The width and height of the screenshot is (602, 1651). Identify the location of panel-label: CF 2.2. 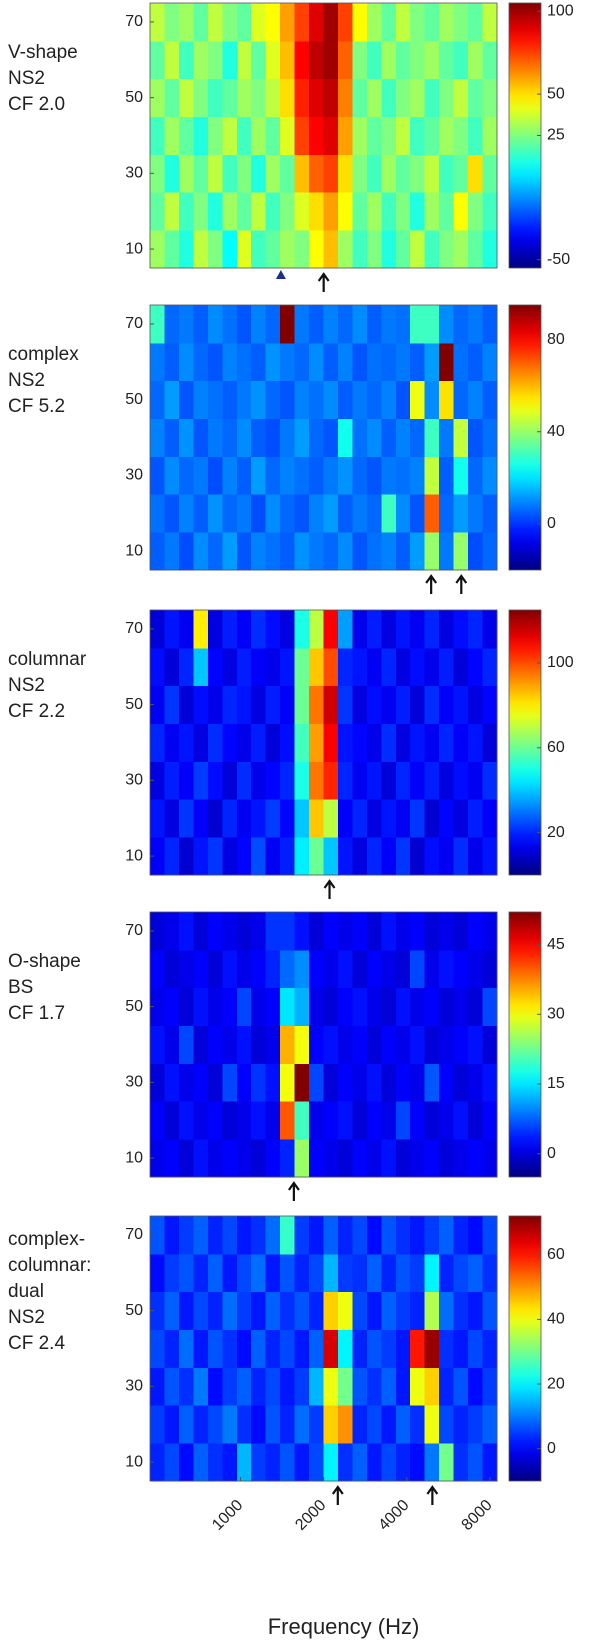
(36, 711).